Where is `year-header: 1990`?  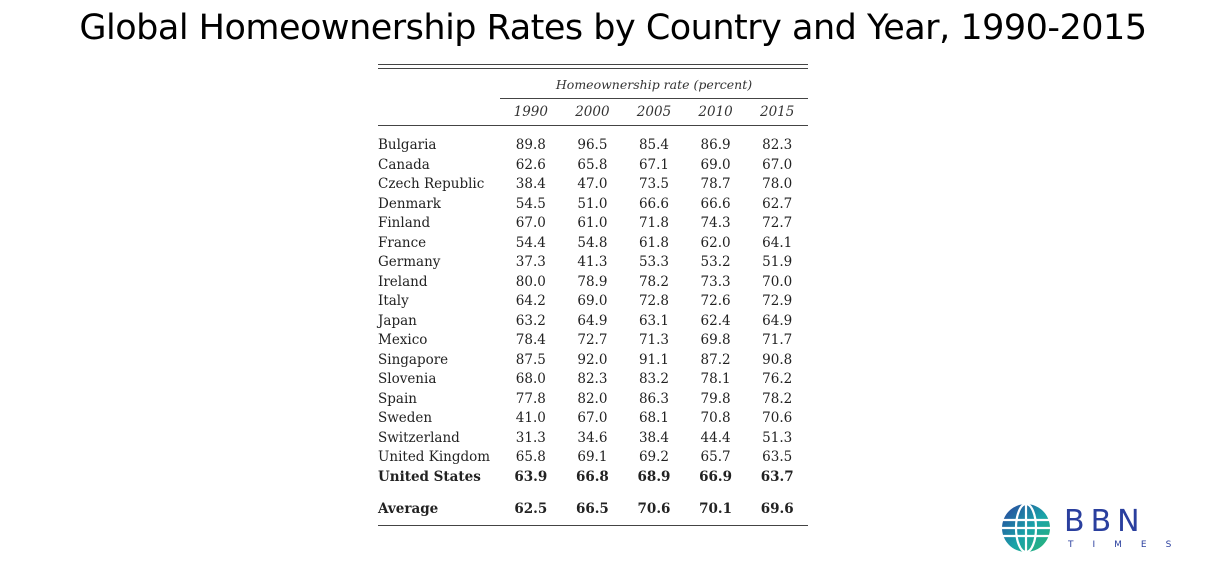 year-header: 1990 is located at coordinates (531, 112).